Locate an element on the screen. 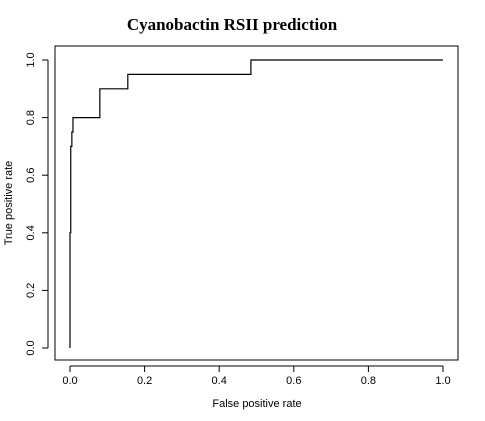 This screenshot has height=421, width=485. x-tick-label: 0.4 is located at coordinates (219, 381).